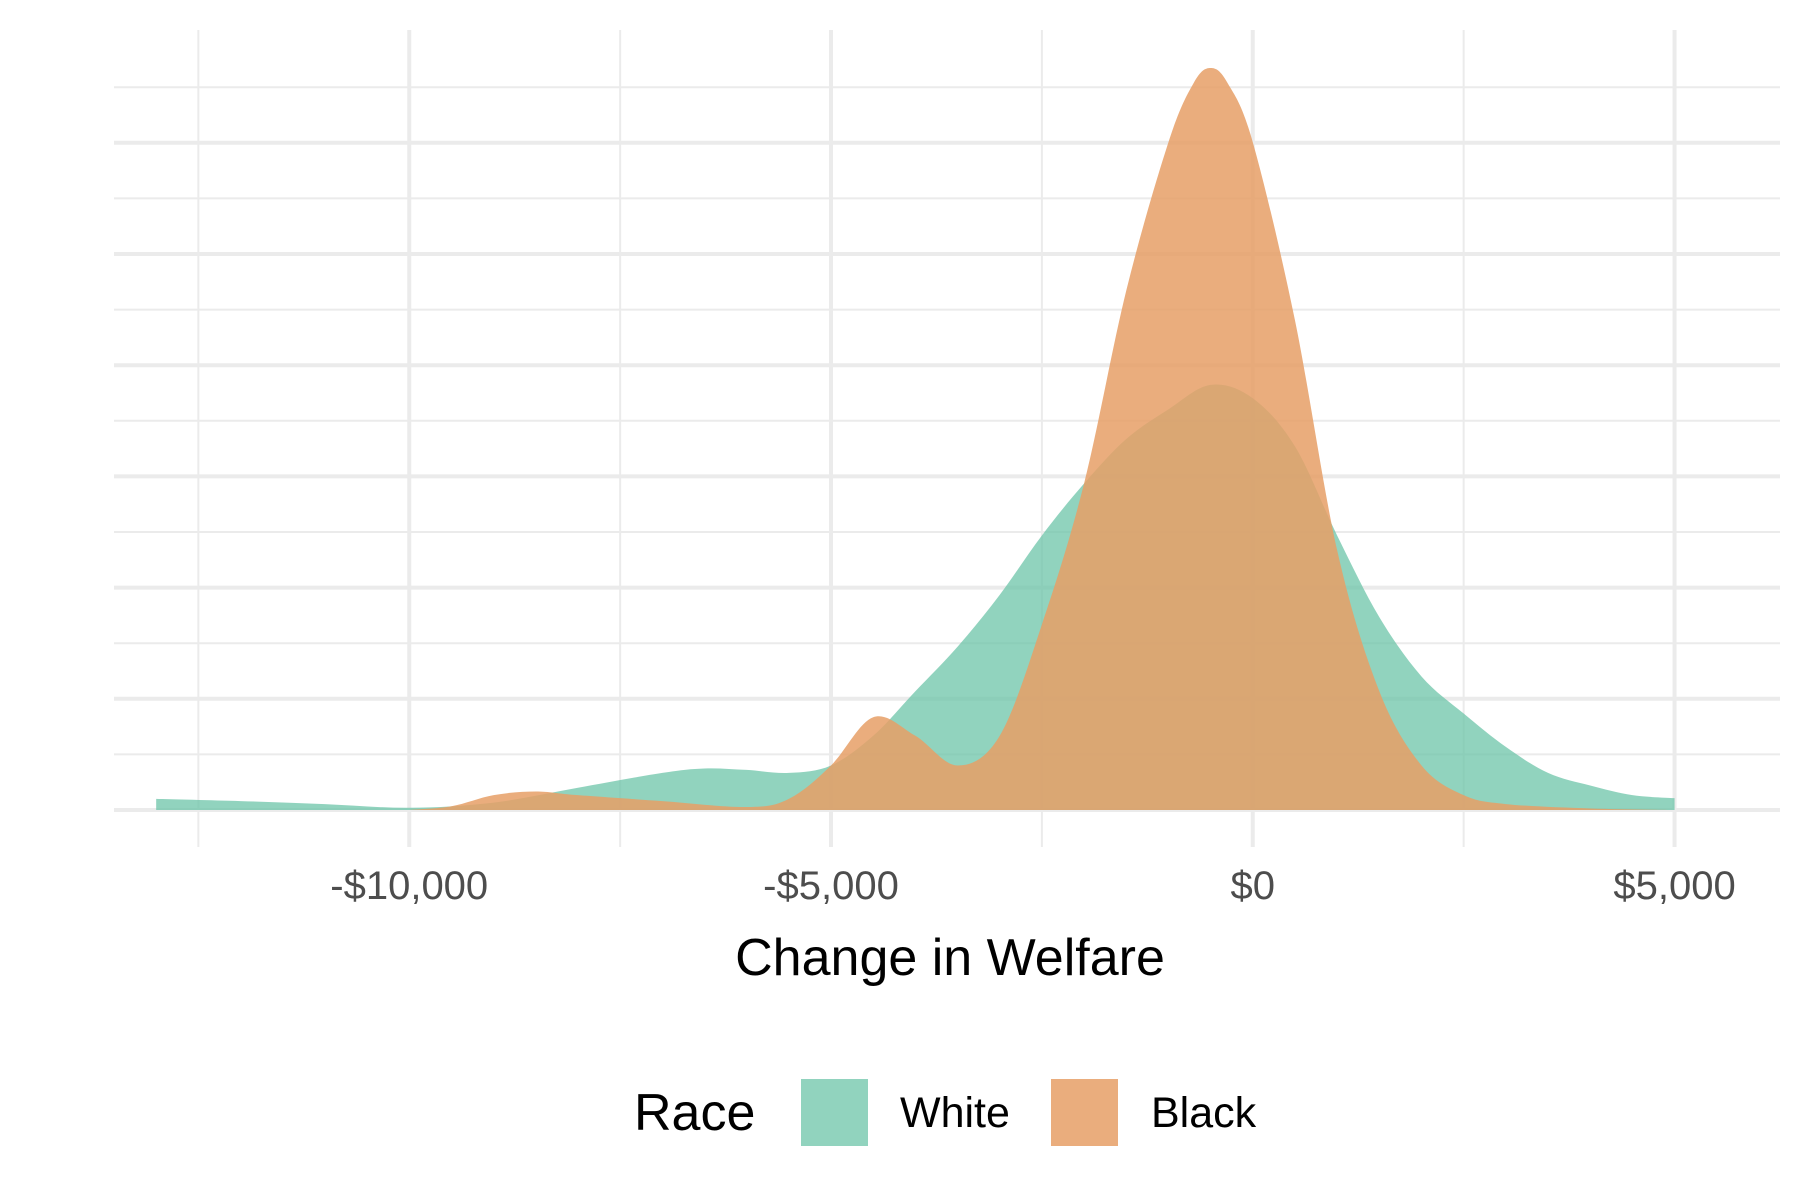 This screenshot has width=1800, height=1200. I want to click on x-tick-label: -$10,000, so click(409, 886).